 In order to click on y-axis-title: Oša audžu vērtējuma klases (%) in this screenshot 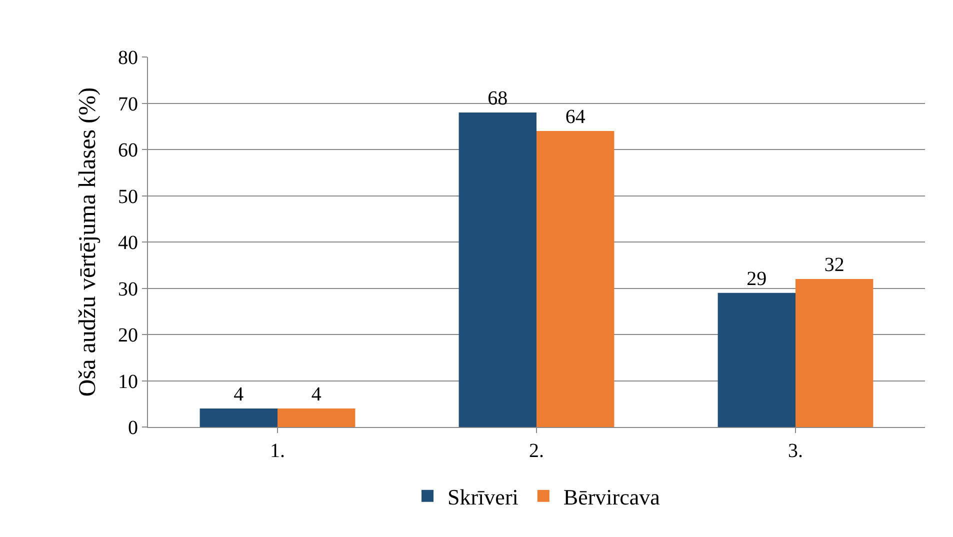, I will do `click(88, 242)`.